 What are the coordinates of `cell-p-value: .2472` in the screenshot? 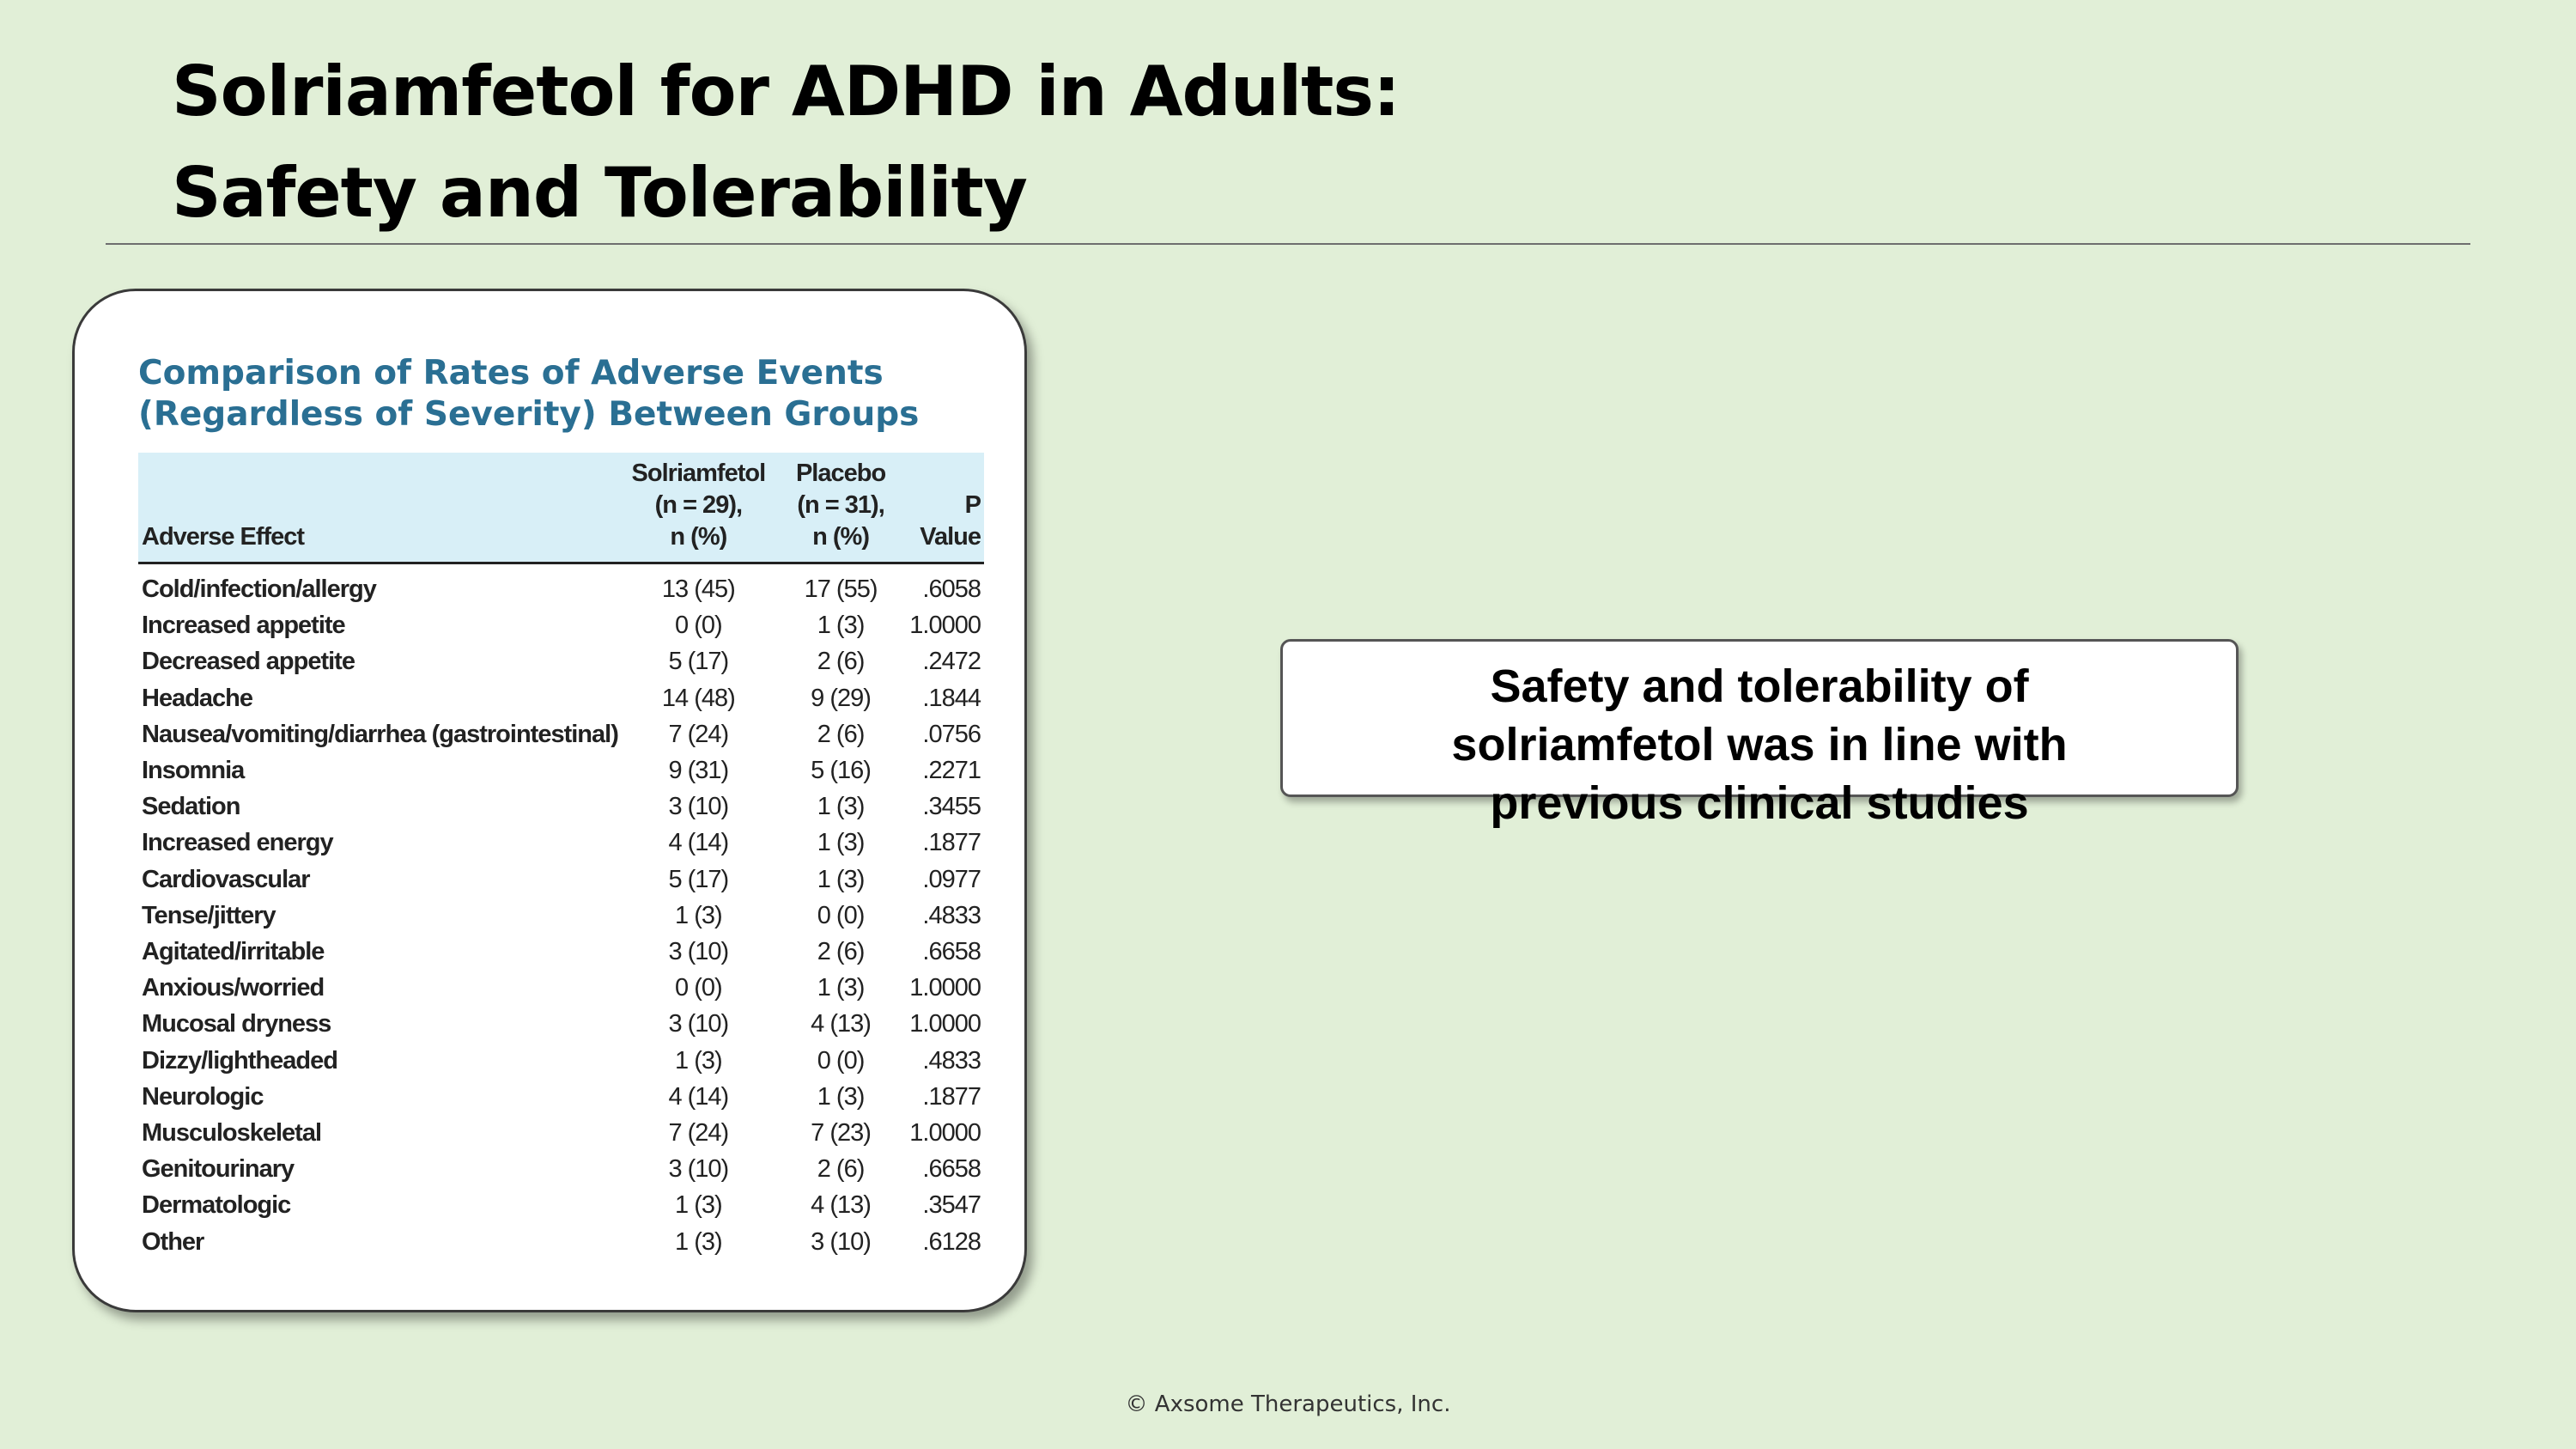 It's located at (951, 662).